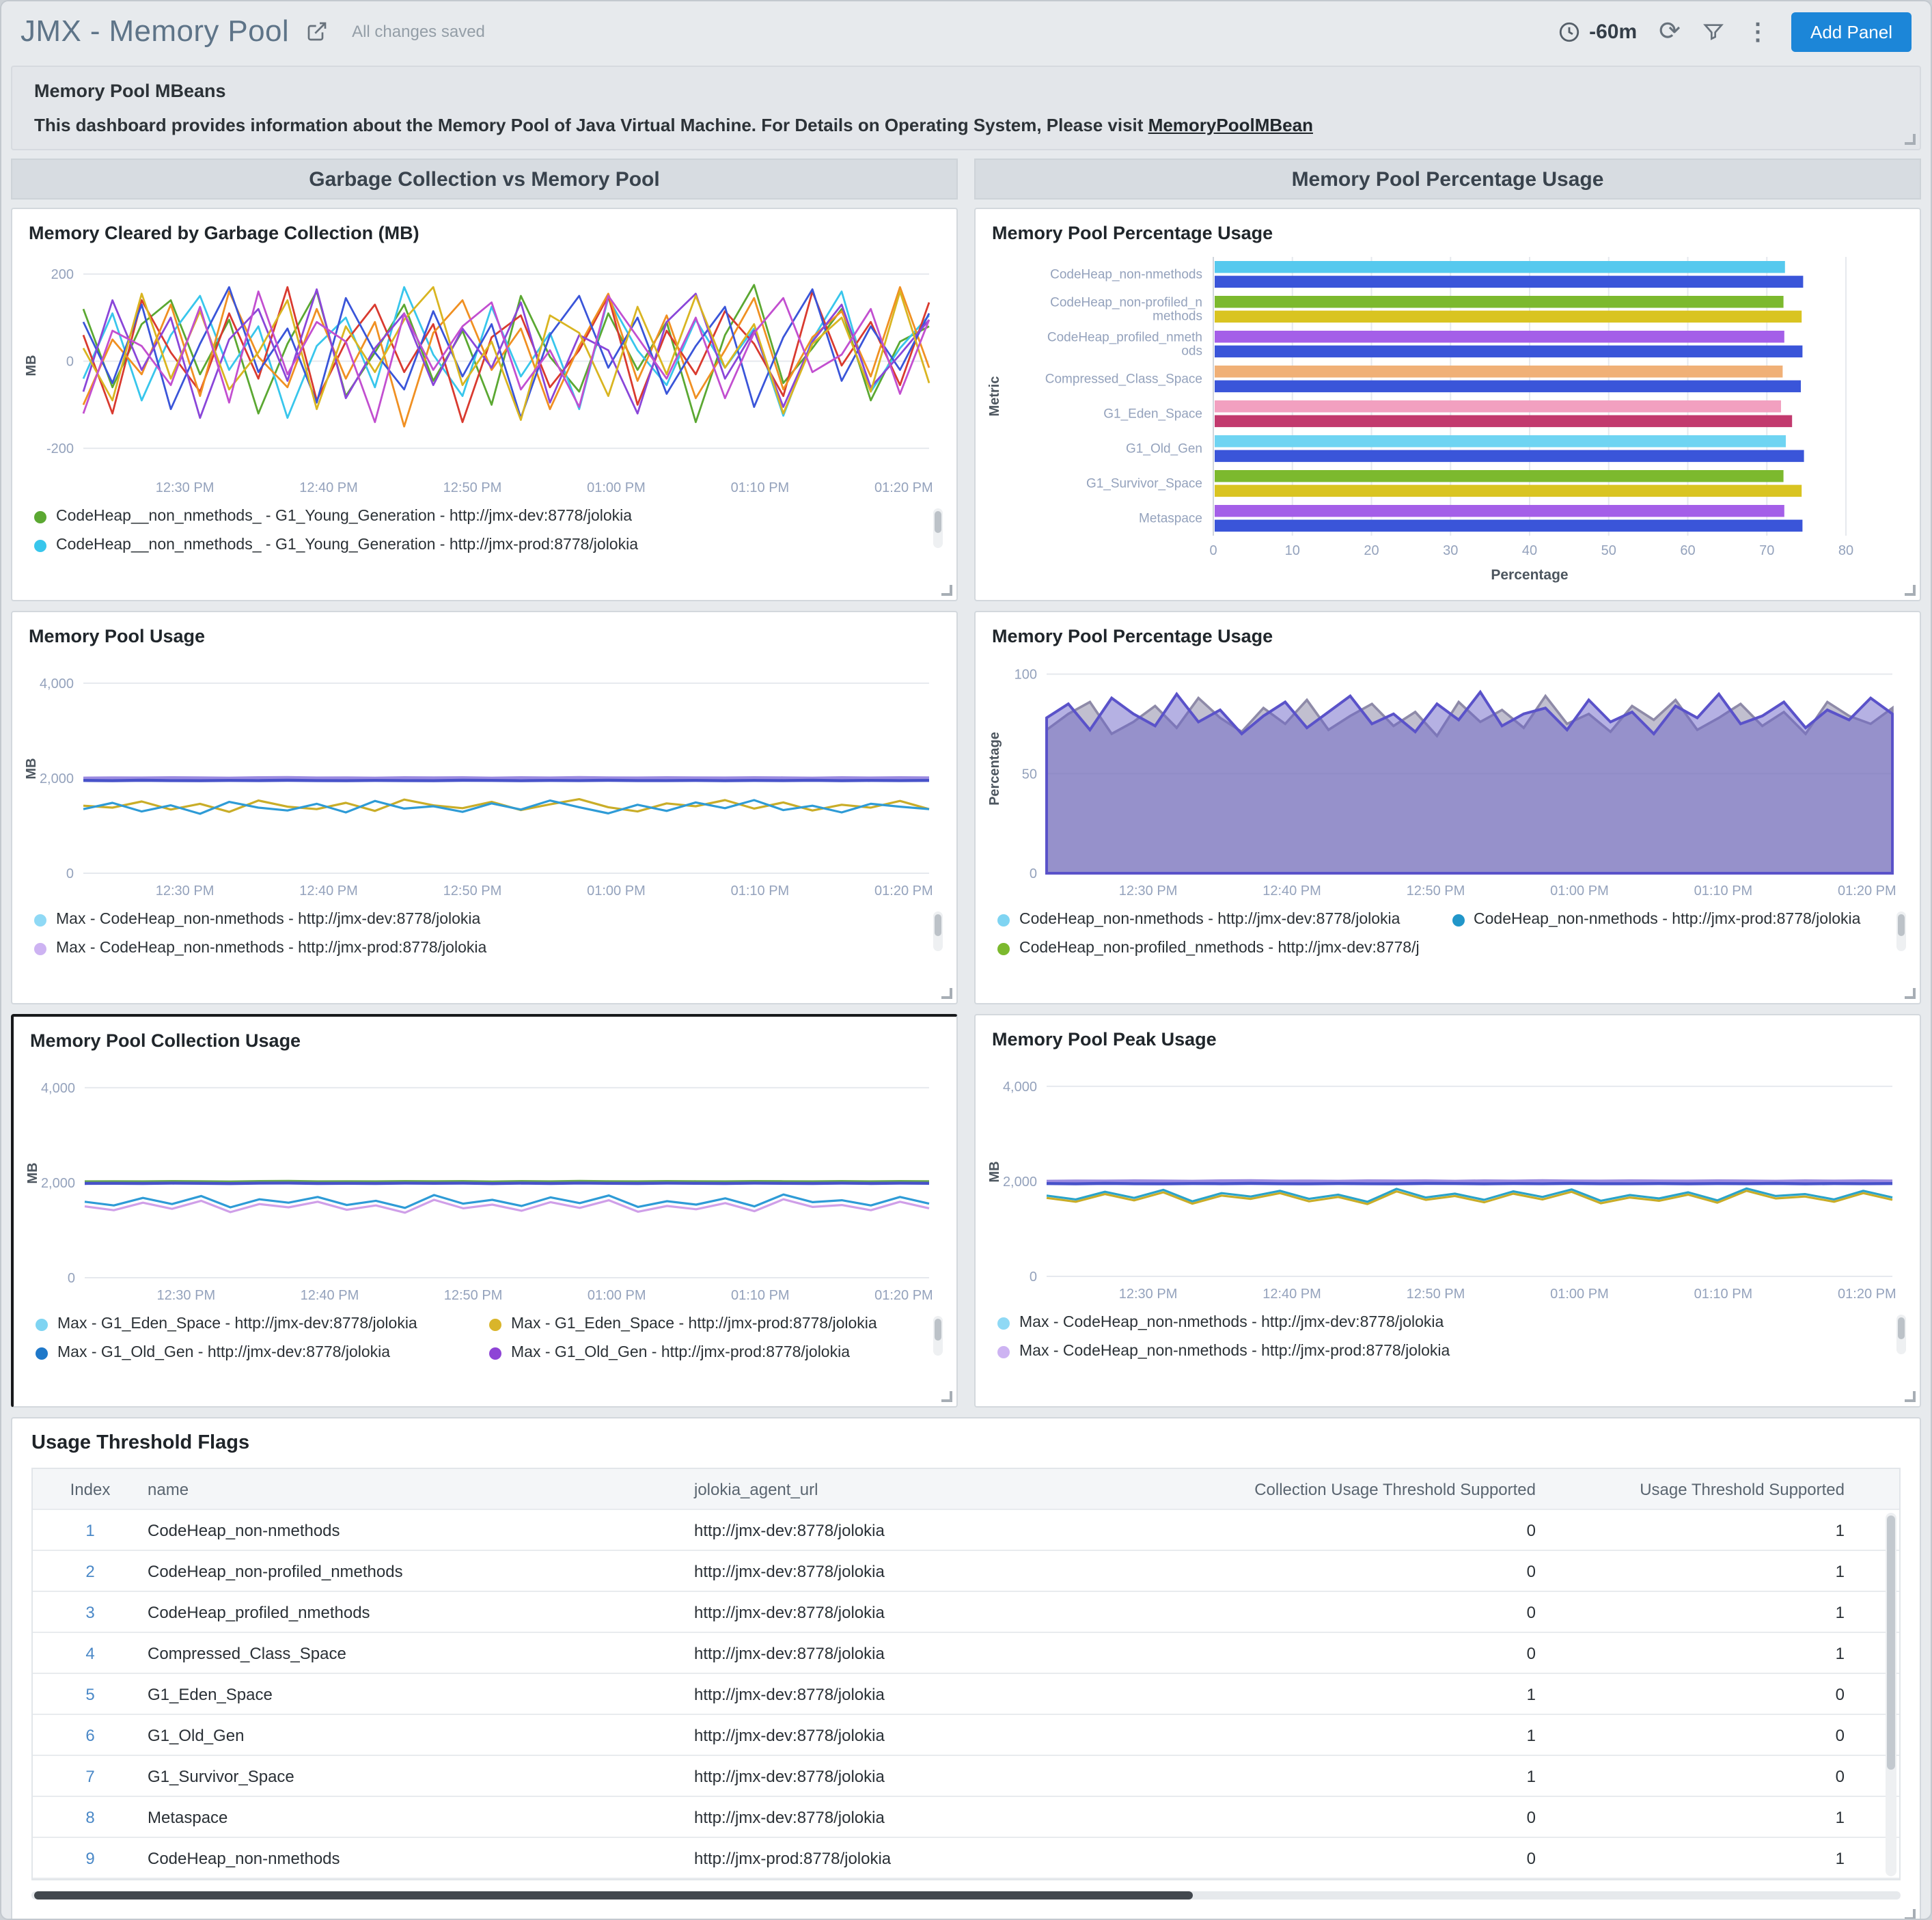 This screenshot has width=1932, height=1920. What do you see at coordinates (169, 1489) in the screenshot?
I see `column-header: name` at bounding box center [169, 1489].